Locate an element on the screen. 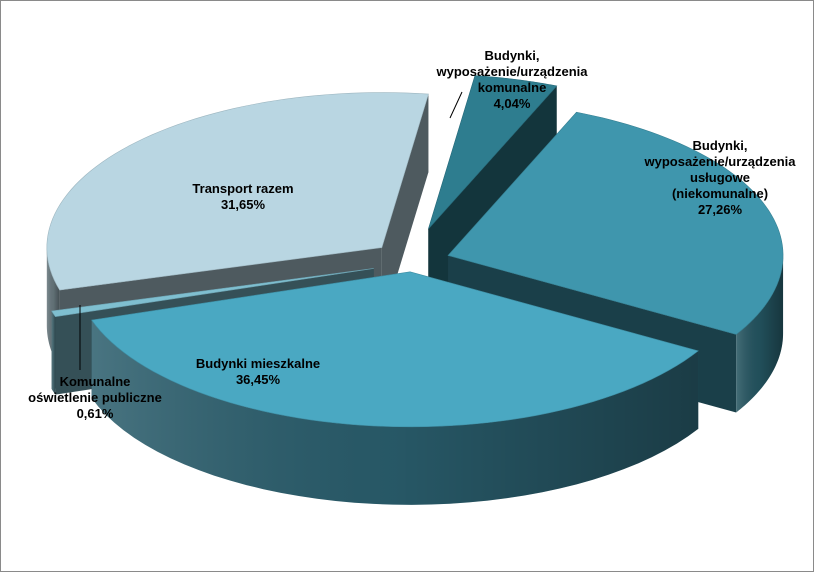  data-label: Komunalne oświetlenie publiczne 0,61% is located at coordinates (95, 397).